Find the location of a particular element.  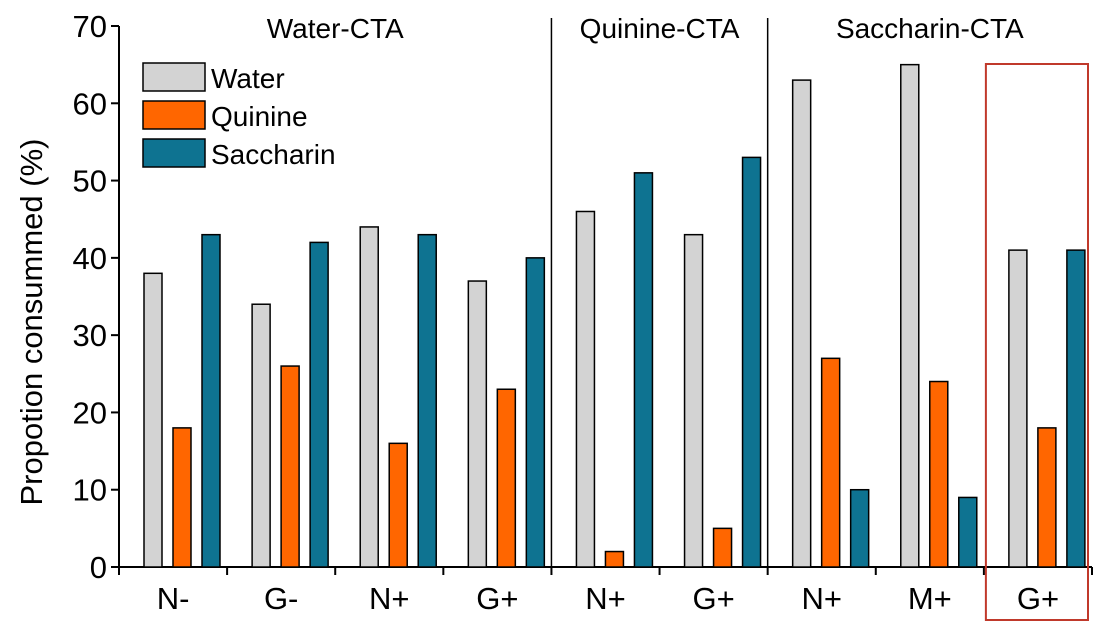

group-label: Saccharin-CTA is located at coordinates (930, 28).